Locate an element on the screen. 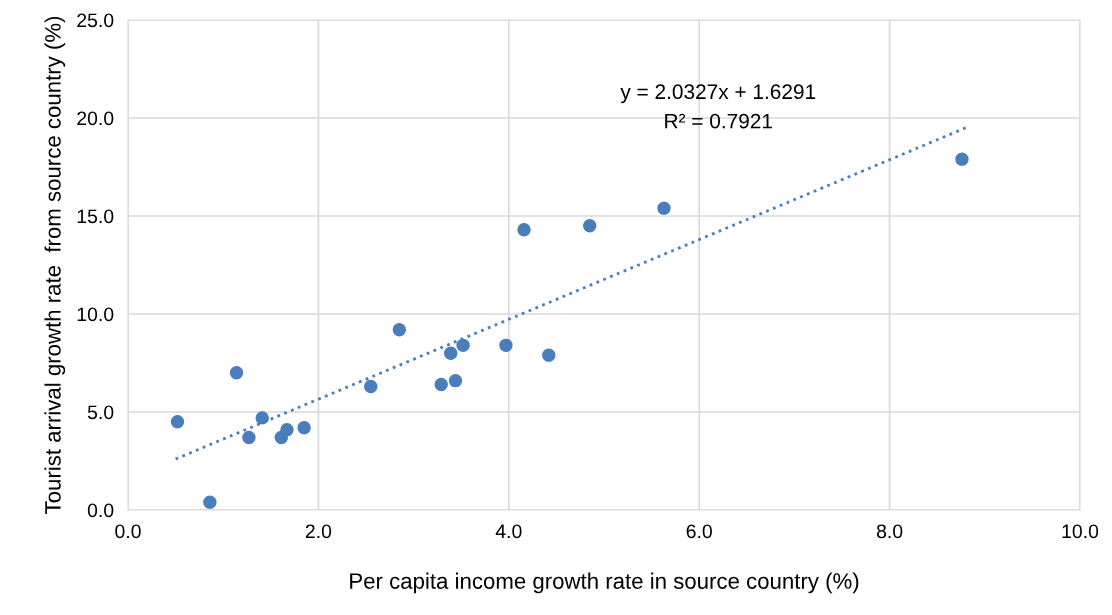 The width and height of the screenshot is (1112, 615). x-tick-label: 6.0 is located at coordinates (699, 531).